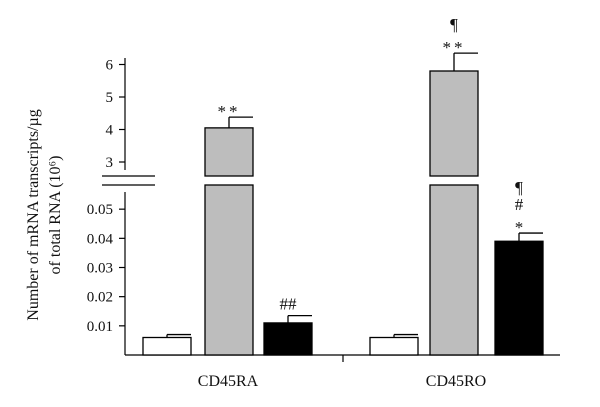 The image size is (600, 407). What do you see at coordinates (100, 298) in the screenshot?
I see `y-tick-label: 0.02` at bounding box center [100, 298].